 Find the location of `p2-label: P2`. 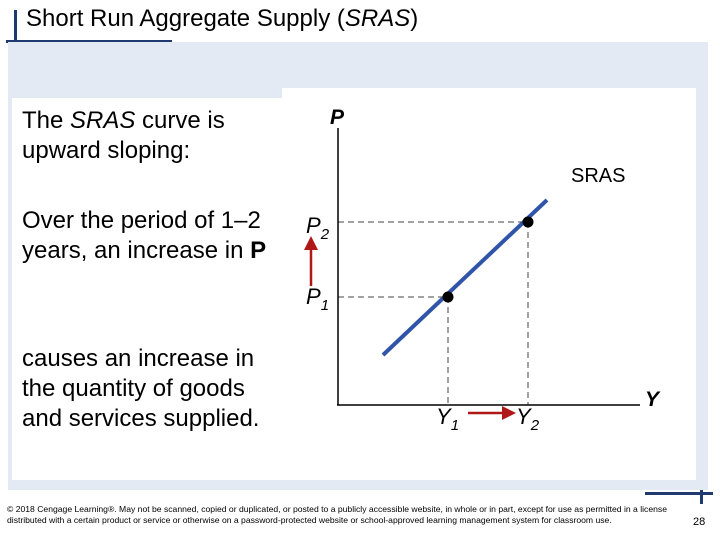

p2-label: P2 is located at coordinates (318, 228).